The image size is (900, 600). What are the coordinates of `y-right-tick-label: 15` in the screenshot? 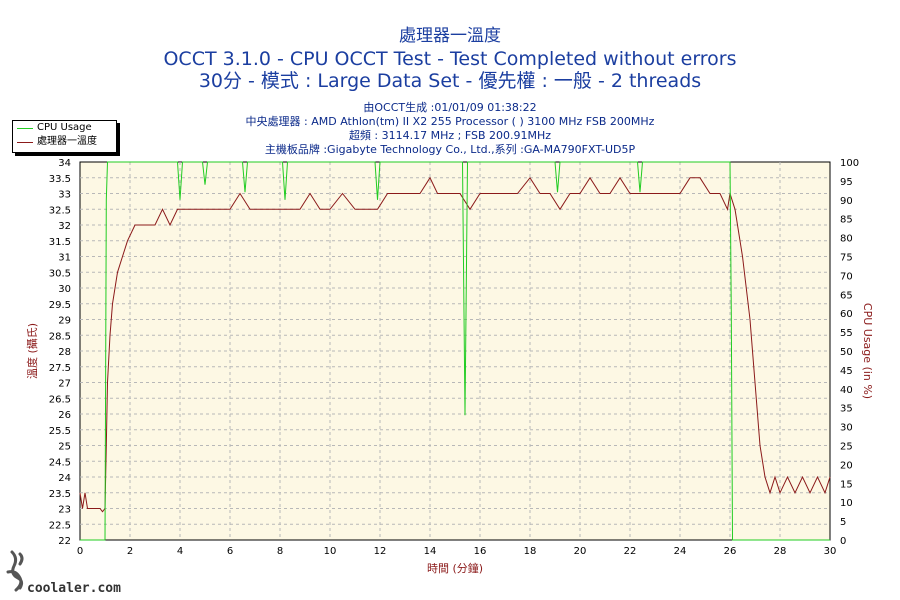 It's located at (846, 484).